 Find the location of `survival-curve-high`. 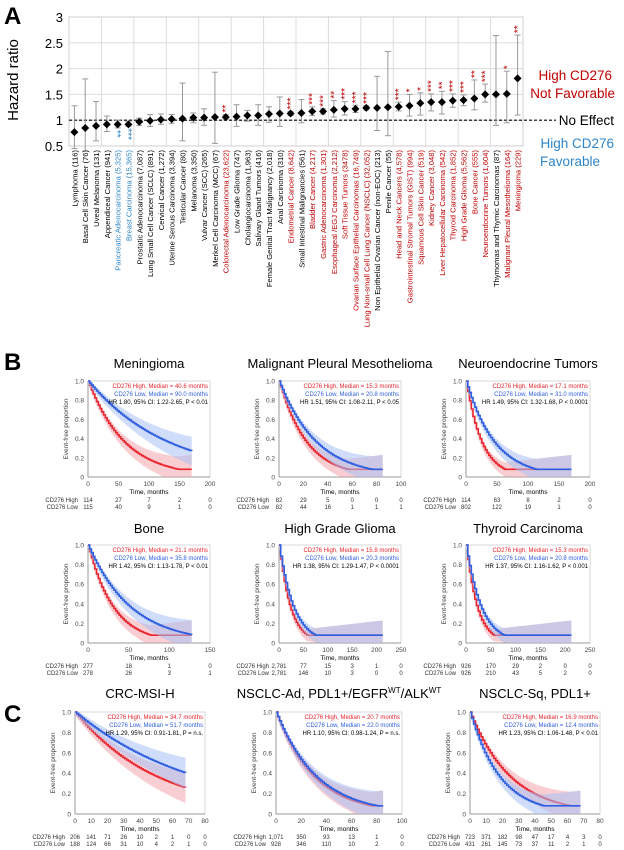

survival-curve-high is located at coordinates (140, 425).